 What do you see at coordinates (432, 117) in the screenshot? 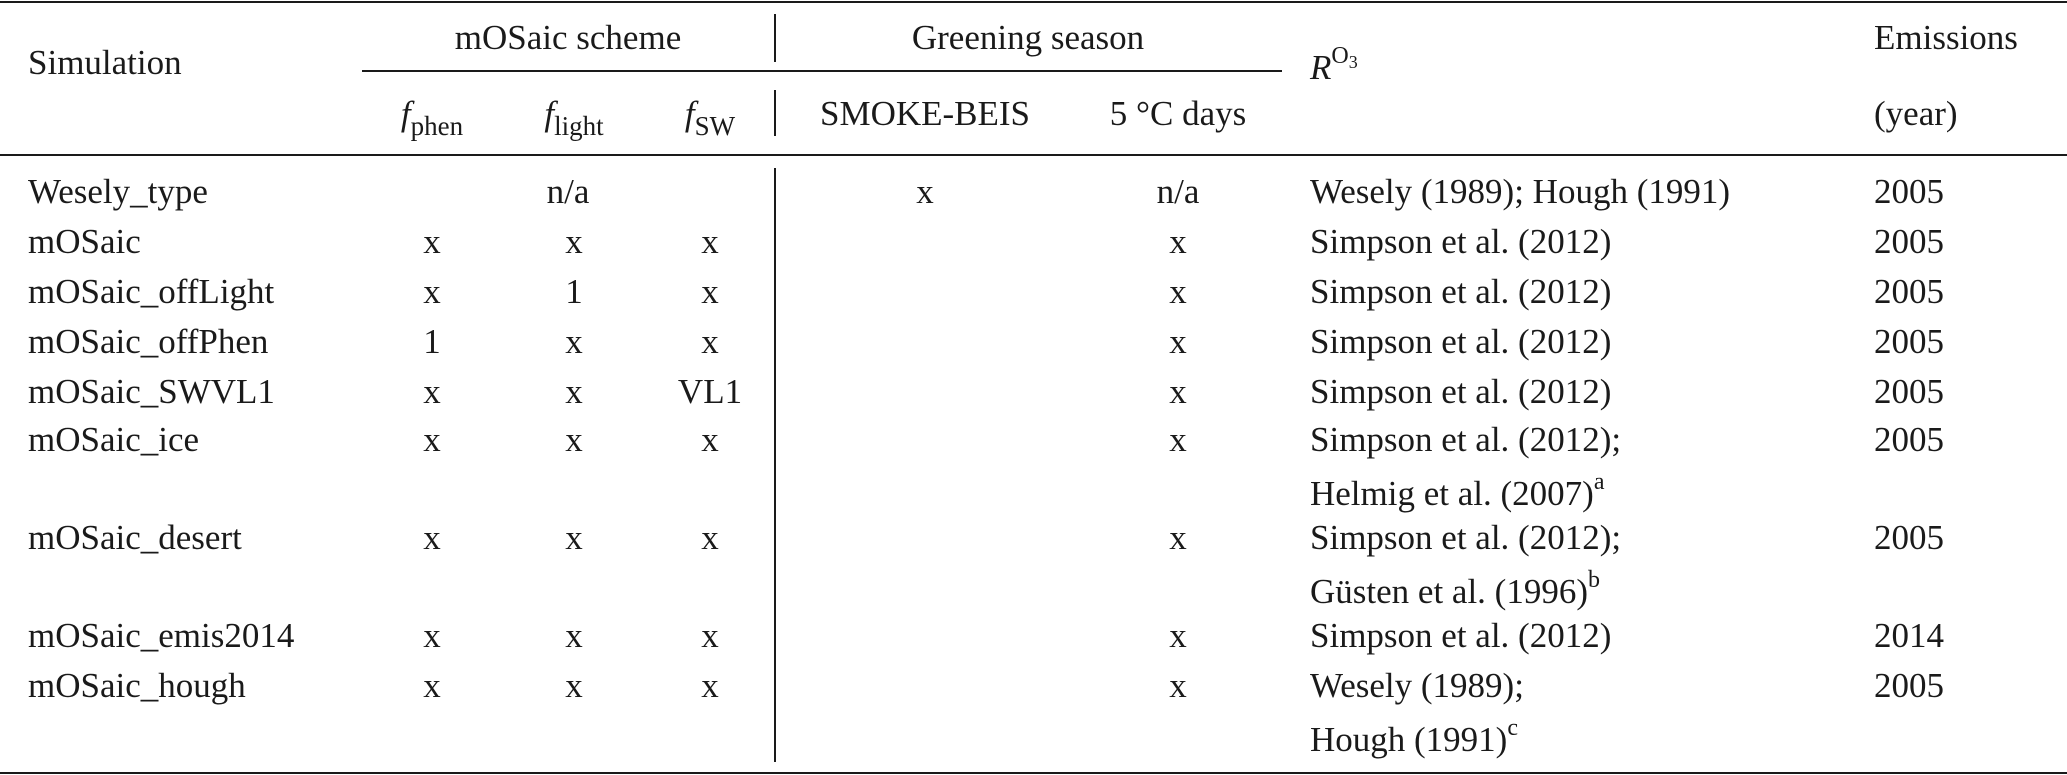
I see `header-f-phen: fphen` at bounding box center [432, 117].